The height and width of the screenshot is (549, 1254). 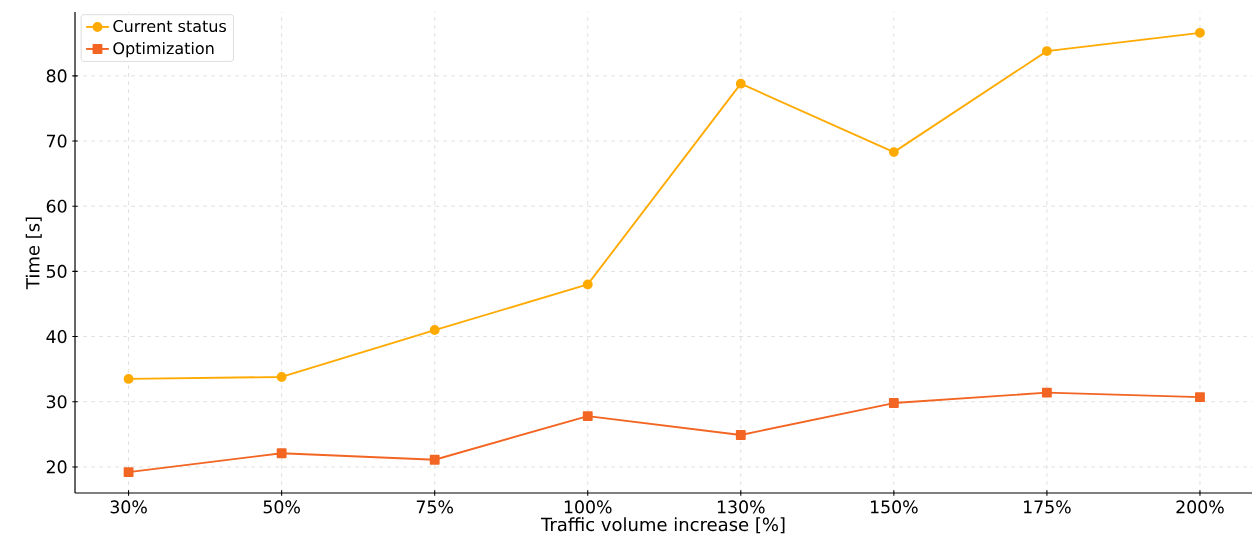 I want to click on y-tick-label: 70, so click(x=57, y=141).